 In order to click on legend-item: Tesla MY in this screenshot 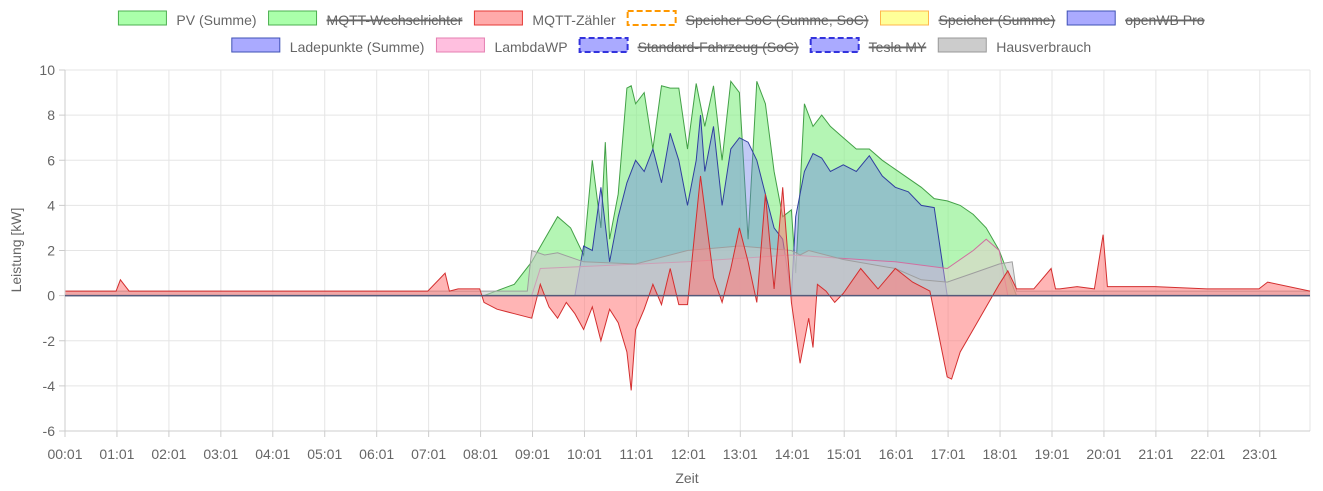, I will do `click(868, 46)`.